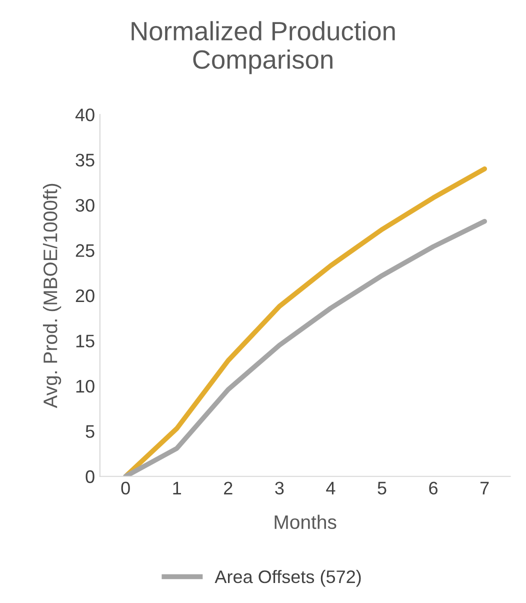 The image size is (526, 603). I want to click on x-tick-label: 3, so click(279, 488).